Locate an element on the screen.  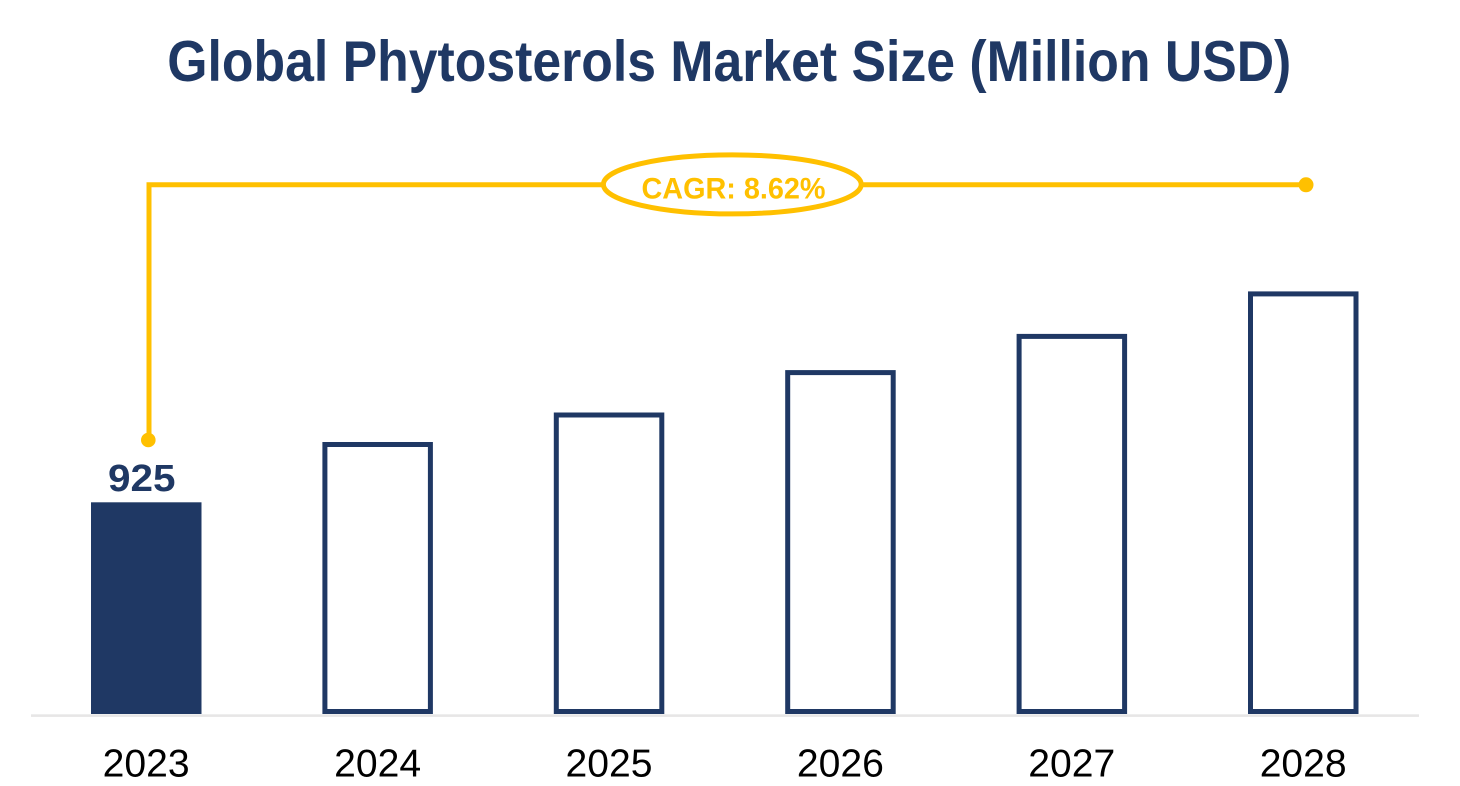
svg-text: 2024 is located at coordinates (377, 762).